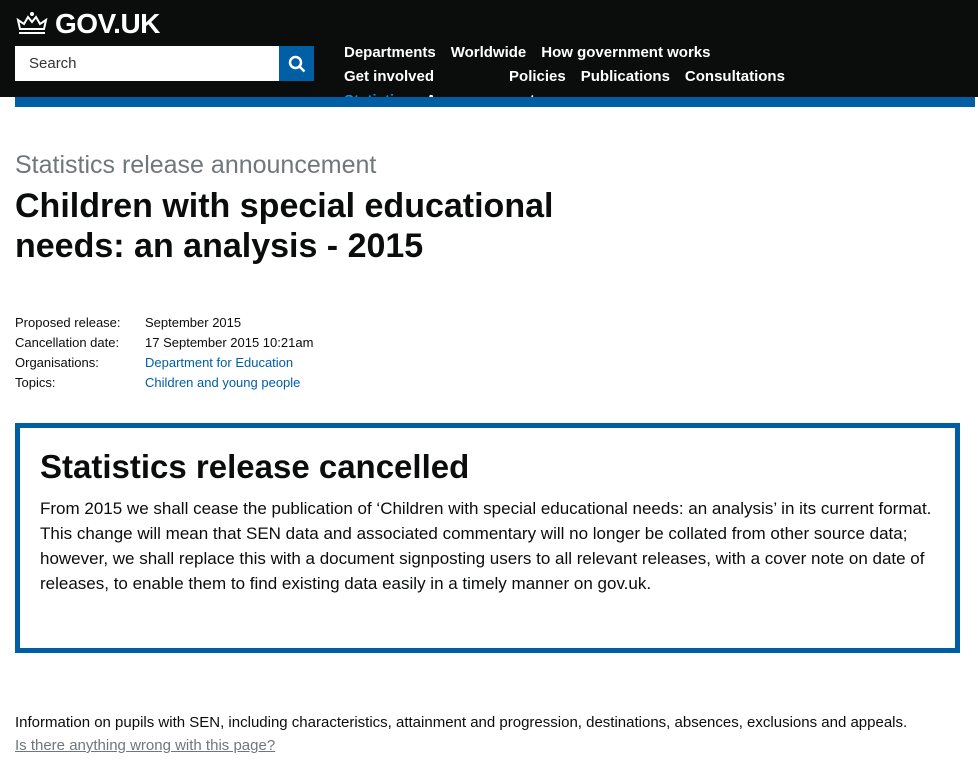  I want to click on search-button, so click(296, 63).